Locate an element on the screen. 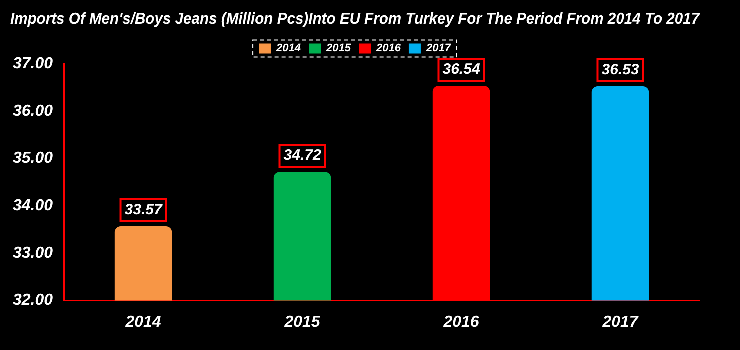 This screenshot has height=350, width=740. y-tick-label: 32.00 is located at coordinates (33, 301).